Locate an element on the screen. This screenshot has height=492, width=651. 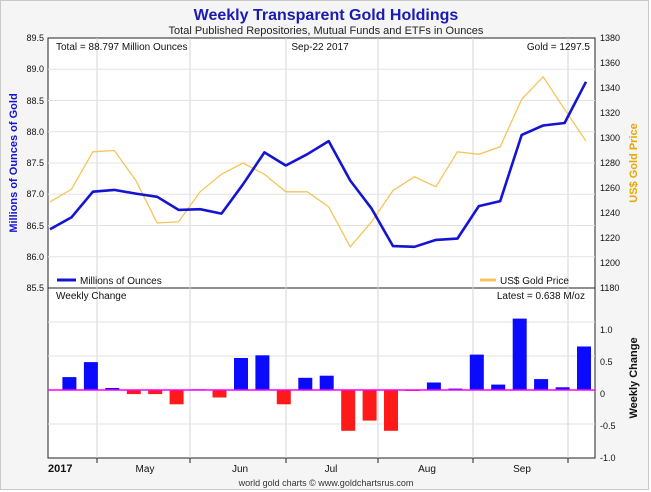
right-tick-label: 1300 is located at coordinates (610, 138).